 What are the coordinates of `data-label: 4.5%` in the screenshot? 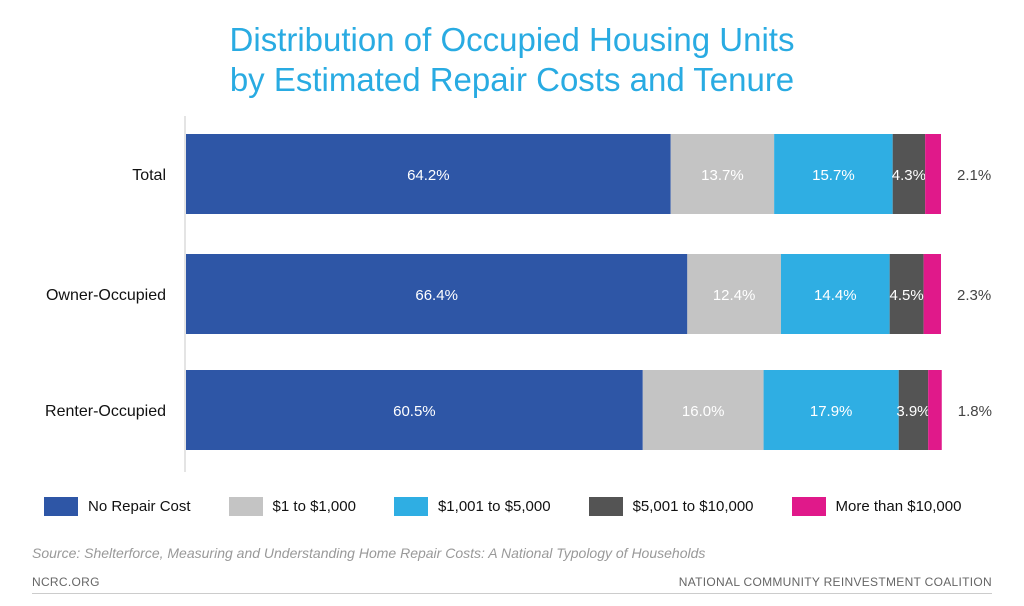 It's located at (907, 295).